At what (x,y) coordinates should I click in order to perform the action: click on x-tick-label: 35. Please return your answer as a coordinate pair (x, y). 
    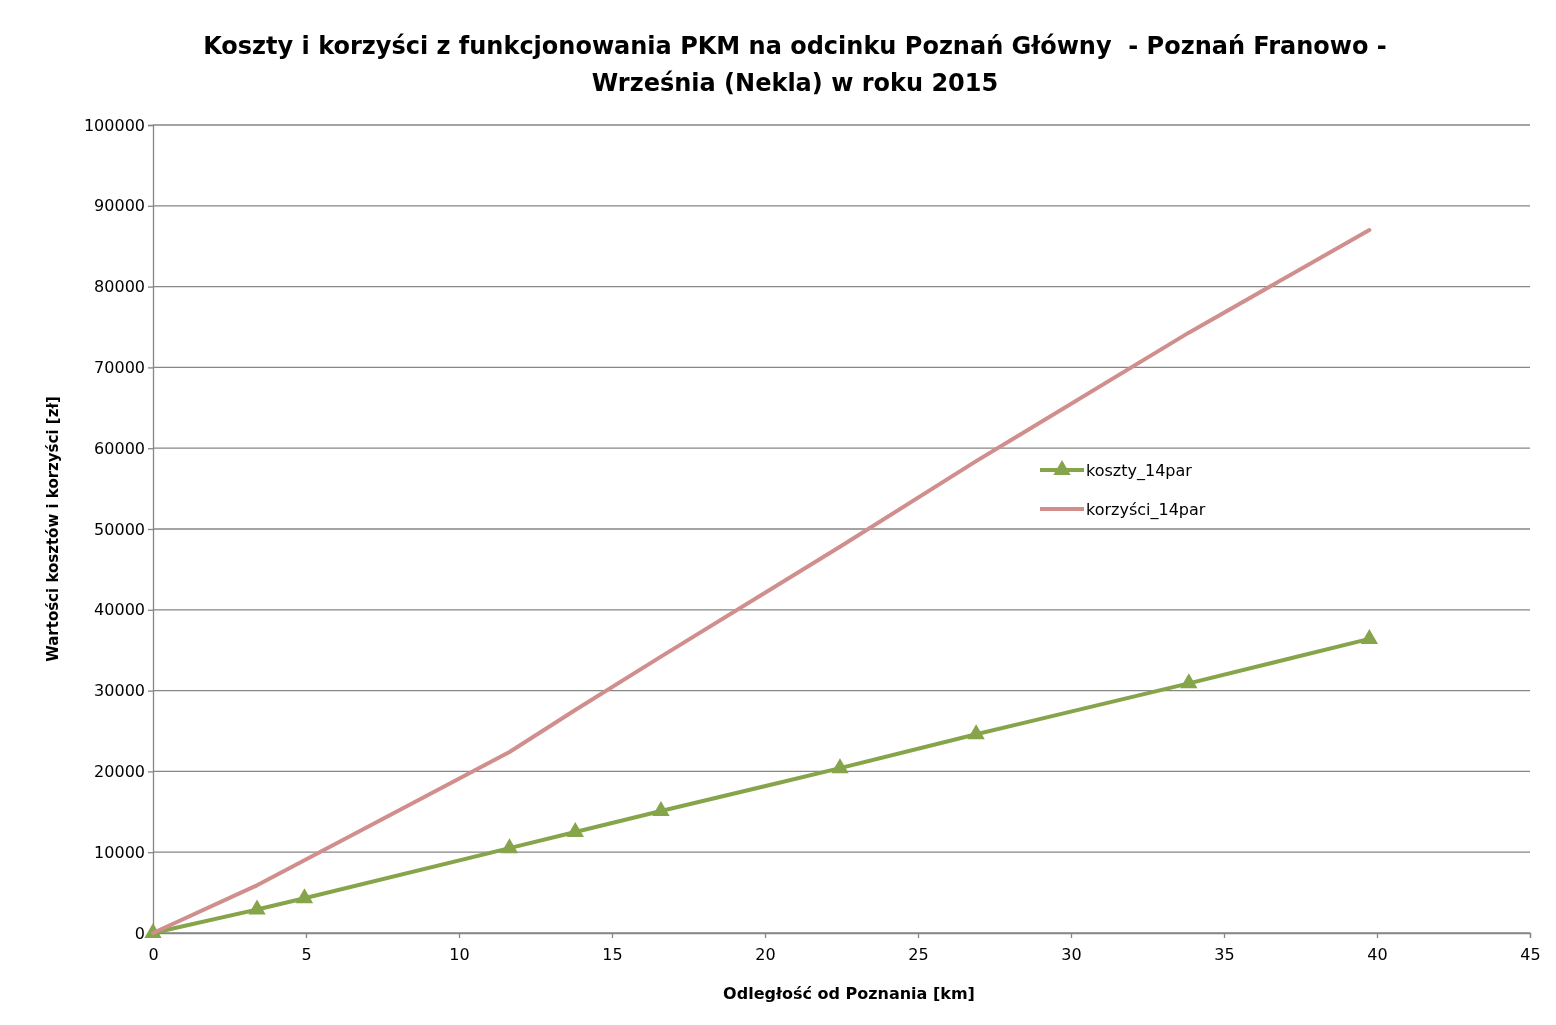
    Looking at the image, I should click on (1224, 955).